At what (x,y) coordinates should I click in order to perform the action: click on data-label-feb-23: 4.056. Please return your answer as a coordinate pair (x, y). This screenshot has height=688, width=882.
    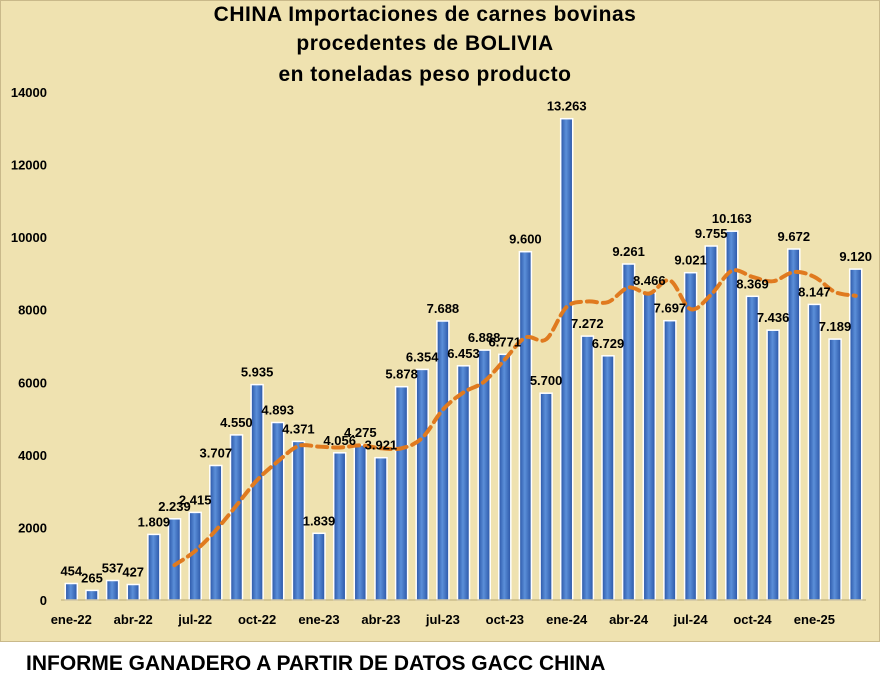
    Looking at the image, I should click on (339, 440).